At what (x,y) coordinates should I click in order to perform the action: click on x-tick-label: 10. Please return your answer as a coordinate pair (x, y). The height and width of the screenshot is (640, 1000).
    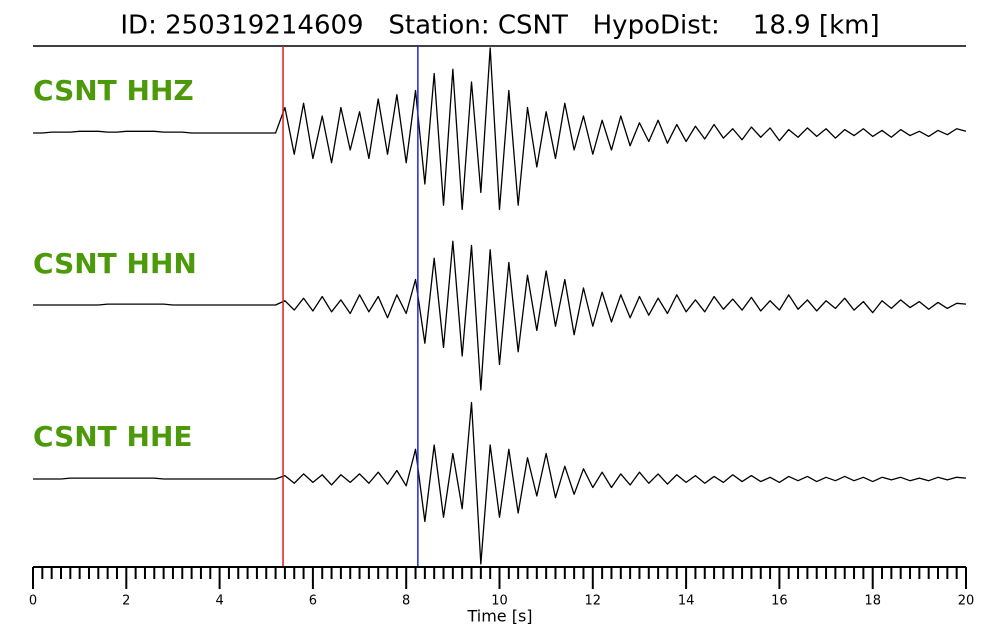
    Looking at the image, I should click on (499, 601).